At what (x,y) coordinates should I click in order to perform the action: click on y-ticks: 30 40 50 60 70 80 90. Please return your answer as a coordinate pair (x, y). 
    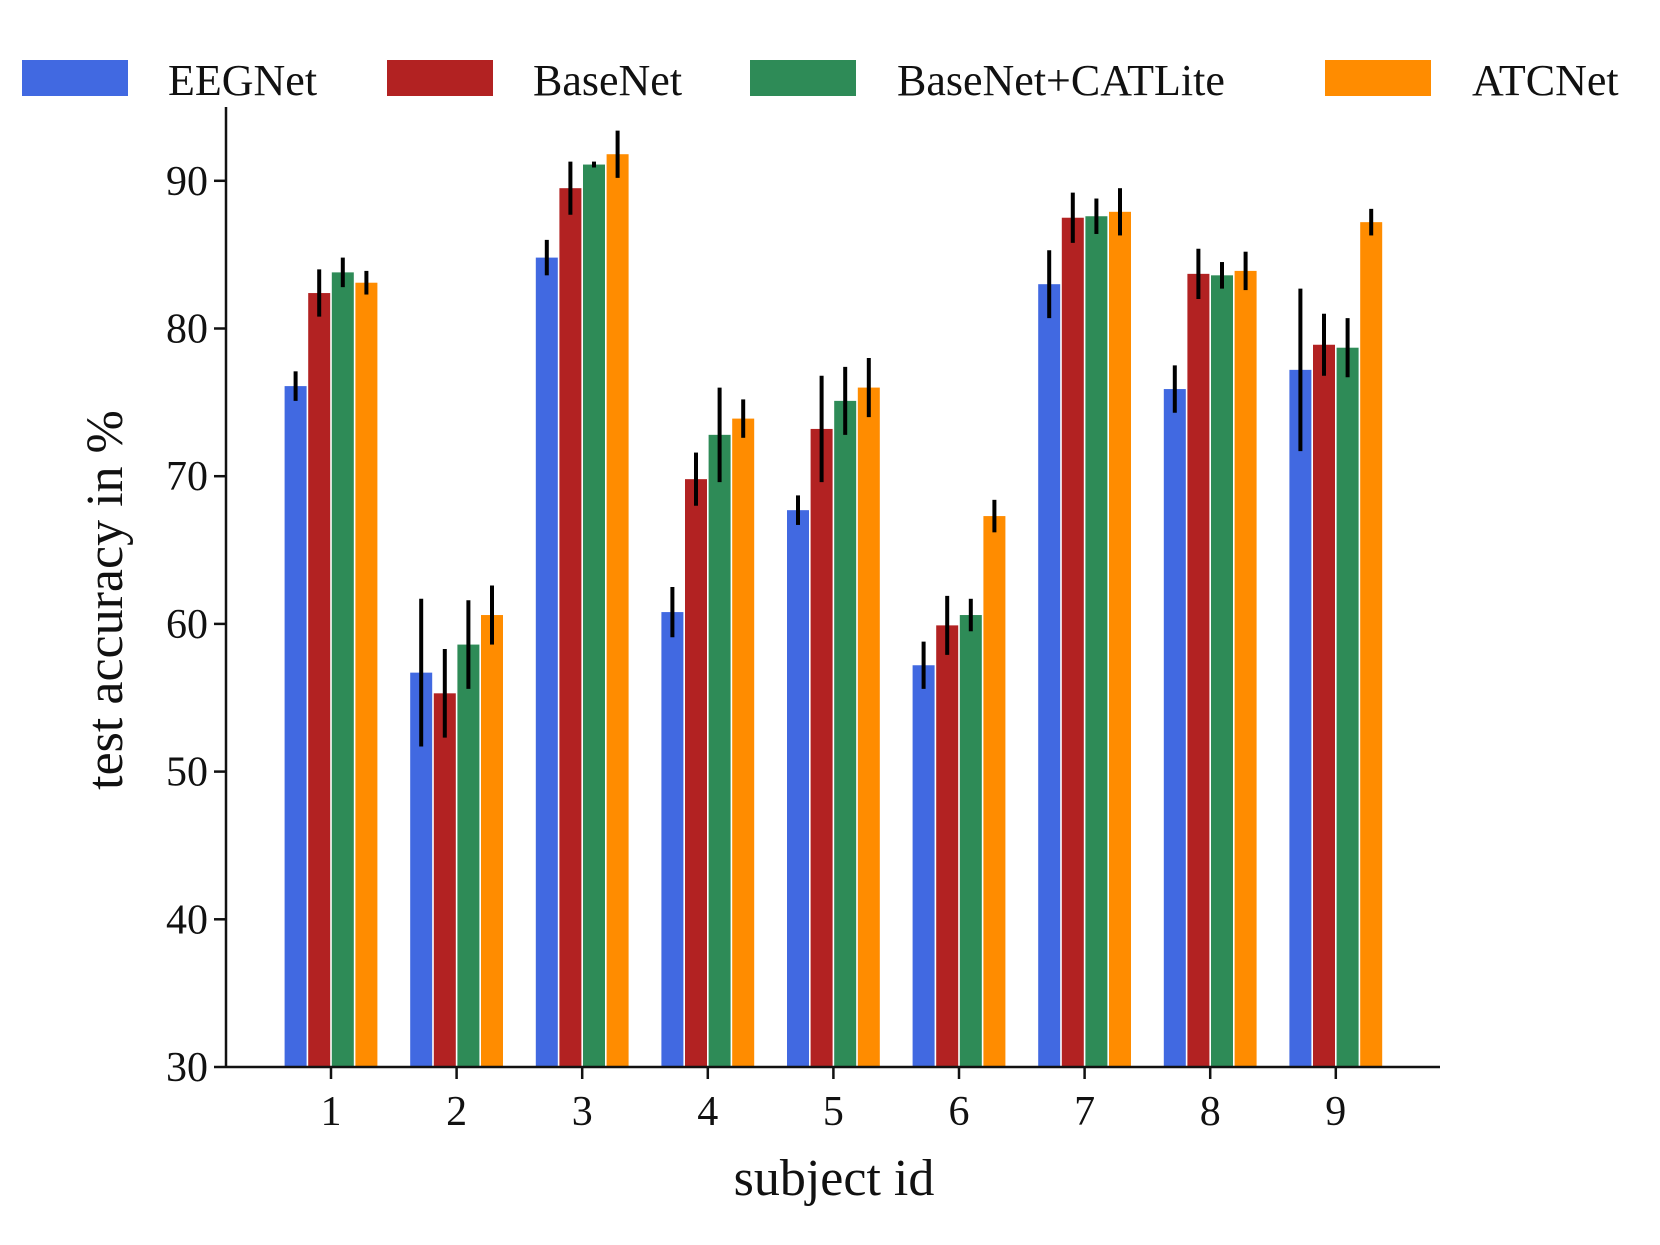
    Looking at the image, I should click on (196, 625).